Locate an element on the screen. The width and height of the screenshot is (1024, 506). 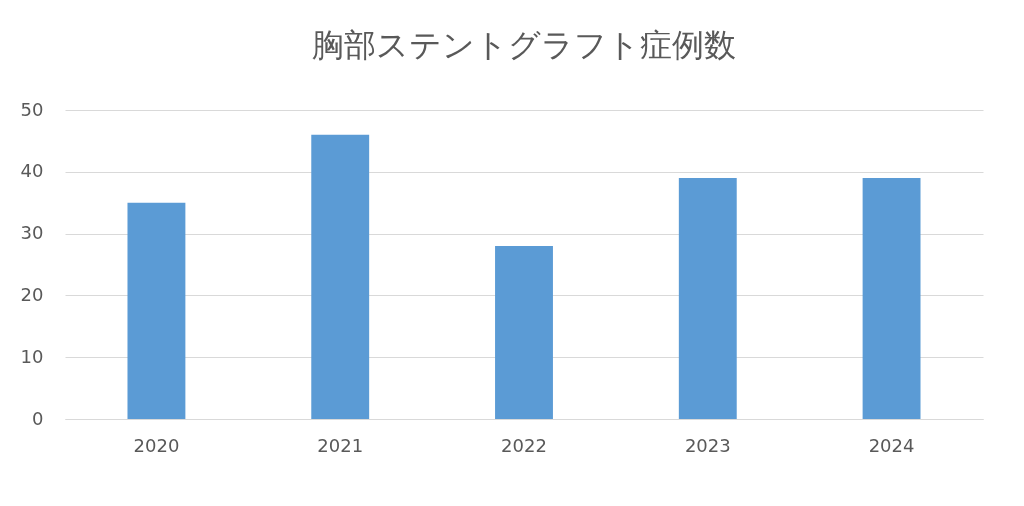
x-tick-label: 2021 is located at coordinates (340, 445).